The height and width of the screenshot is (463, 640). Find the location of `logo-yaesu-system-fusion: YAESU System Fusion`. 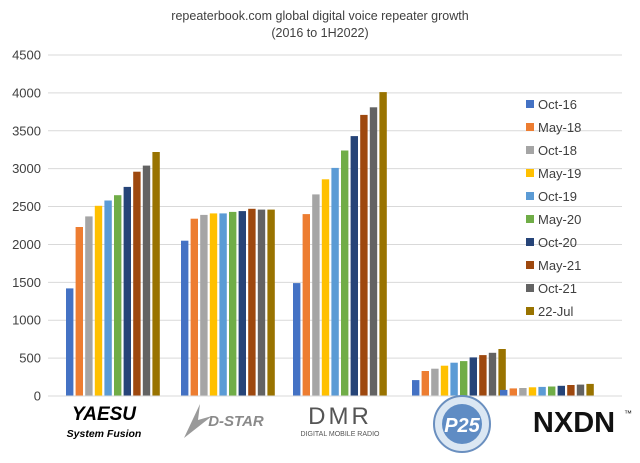

logo-yaesu-system-fusion: YAESU System Fusion is located at coordinates (104, 422).